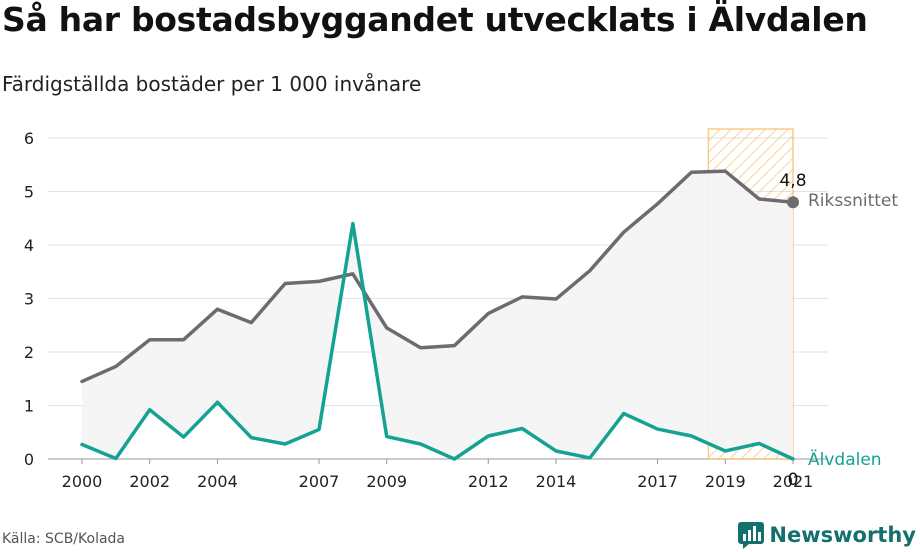 The image size is (920, 552). What do you see at coordinates (751, 535) in the screenshot?
I see `newsworthy-logo-icon` at bounding box center [751, 535].